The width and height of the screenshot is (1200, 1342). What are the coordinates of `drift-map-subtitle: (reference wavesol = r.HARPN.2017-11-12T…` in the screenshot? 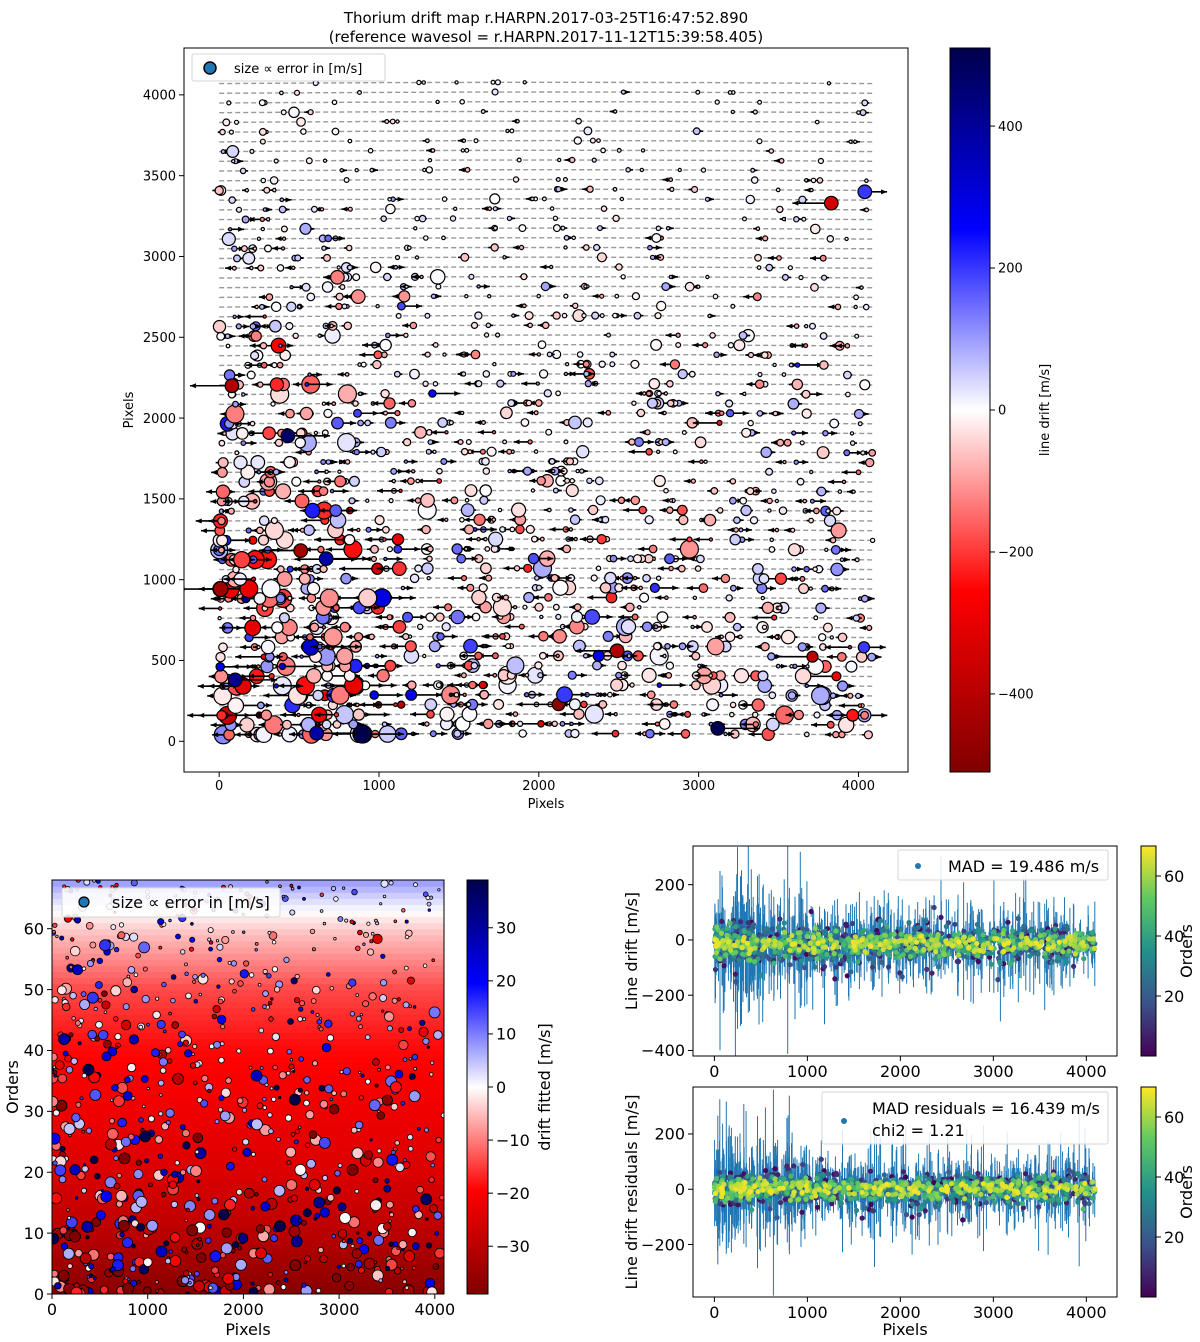 It's located at (546, 37).